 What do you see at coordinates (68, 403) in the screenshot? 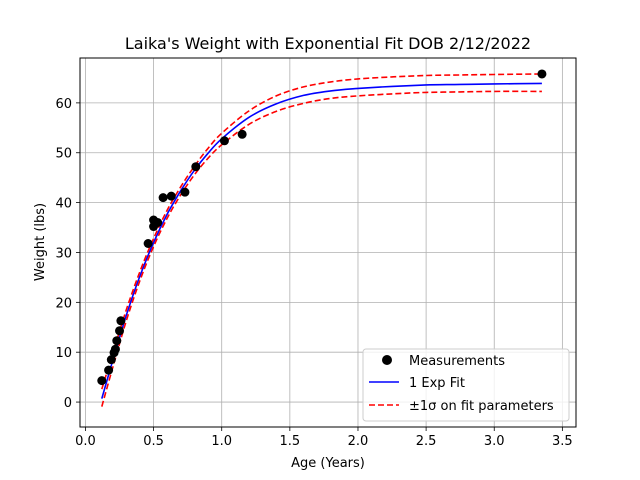
I see `y-tick-label: 0` at bounding box center [68, 403].